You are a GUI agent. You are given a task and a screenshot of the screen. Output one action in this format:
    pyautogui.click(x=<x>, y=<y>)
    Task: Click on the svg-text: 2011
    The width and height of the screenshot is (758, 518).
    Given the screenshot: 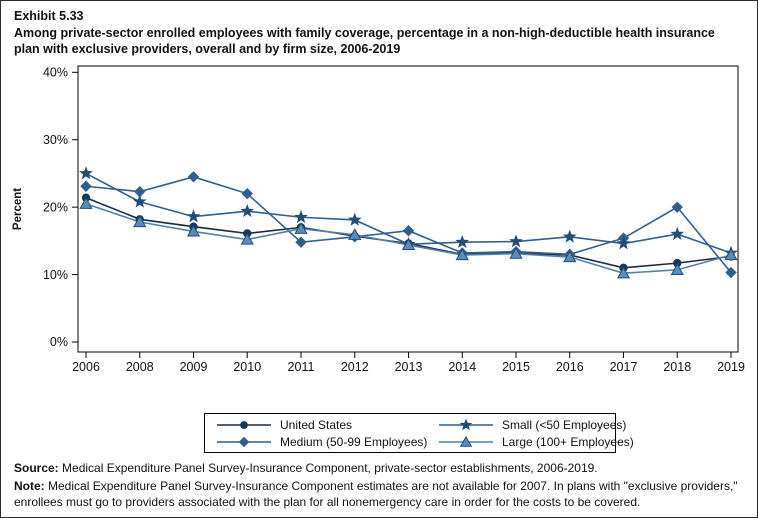 What is the action you would take?
    pyautogui.click(x=301, y=367)
    